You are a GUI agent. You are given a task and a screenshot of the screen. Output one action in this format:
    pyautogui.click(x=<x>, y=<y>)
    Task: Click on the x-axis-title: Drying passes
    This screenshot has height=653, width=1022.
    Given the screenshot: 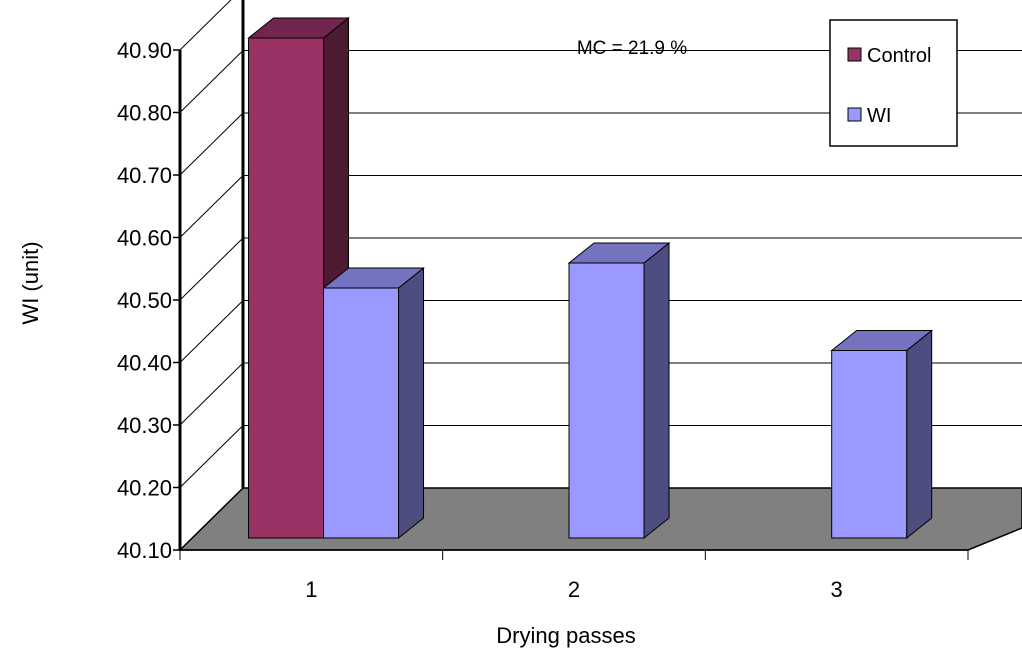 What is the action you would take?
    pyautogui.click(x=565, y=635)
    